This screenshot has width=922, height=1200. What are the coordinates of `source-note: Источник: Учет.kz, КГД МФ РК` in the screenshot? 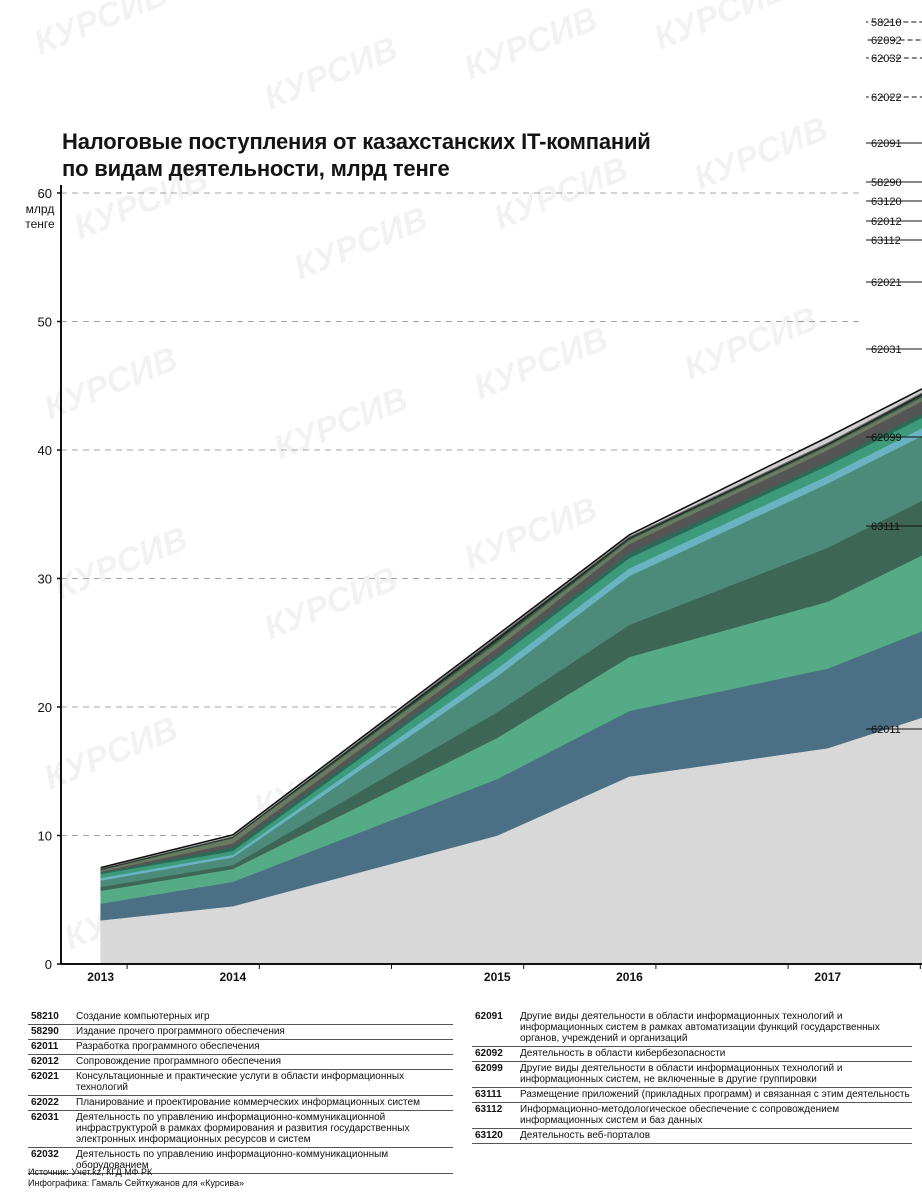 It's located at (90, 1172).